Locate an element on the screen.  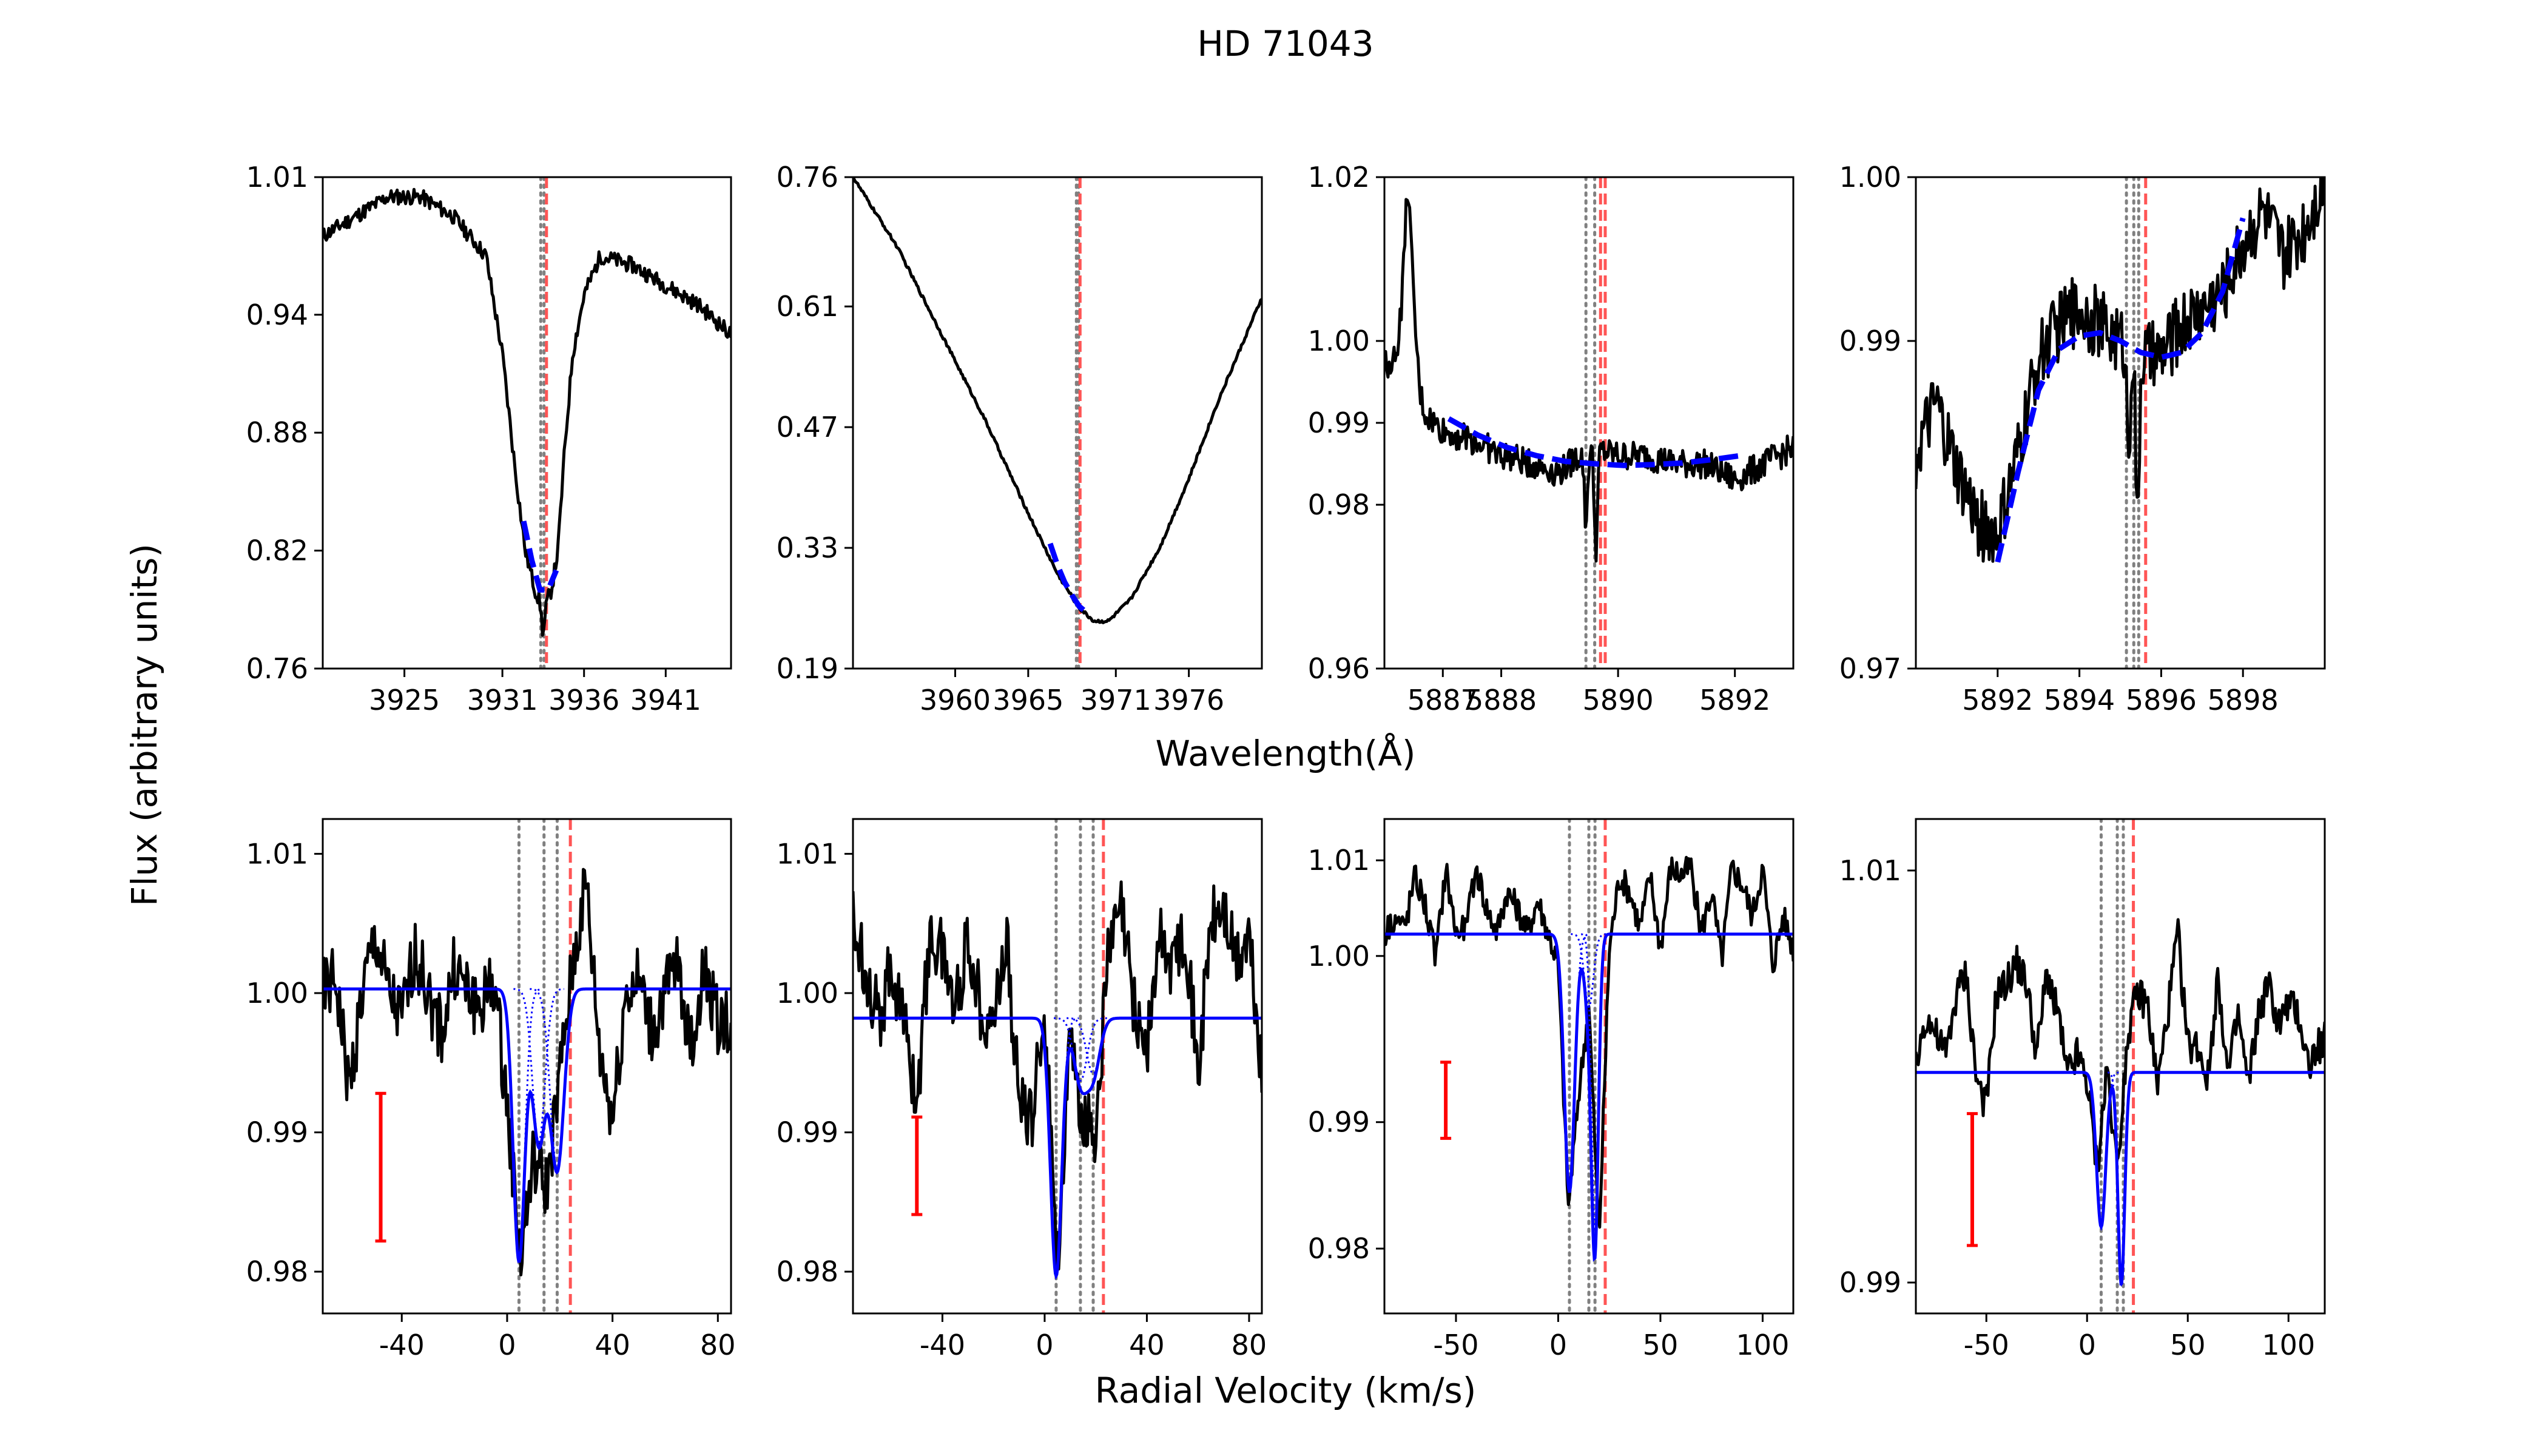
panel-bottom-1-plot-area is located at coordinates (527, 1066).